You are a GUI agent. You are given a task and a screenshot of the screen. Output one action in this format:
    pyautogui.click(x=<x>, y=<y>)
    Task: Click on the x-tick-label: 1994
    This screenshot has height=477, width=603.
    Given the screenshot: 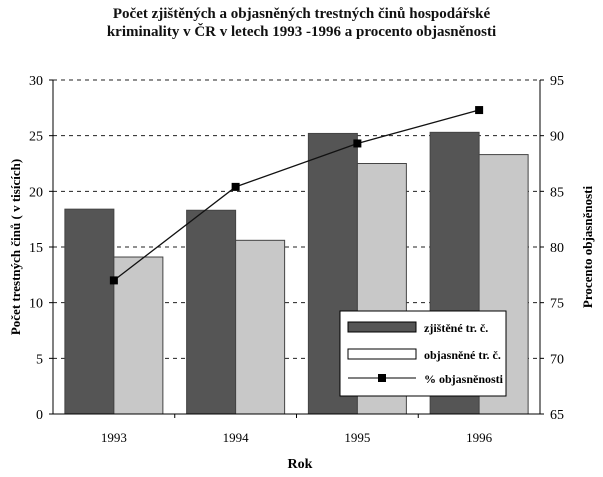 What is the action you would take?
    pyautogui.click(x=236, y=437)
    